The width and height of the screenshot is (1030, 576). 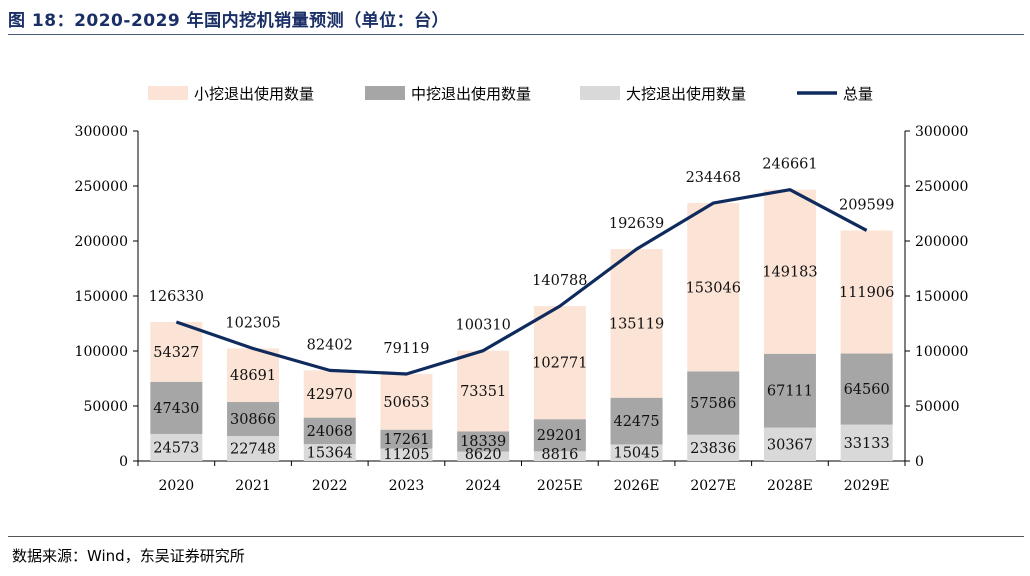 I want to click on data-label-large: 33133, so click(x=867, y=444).